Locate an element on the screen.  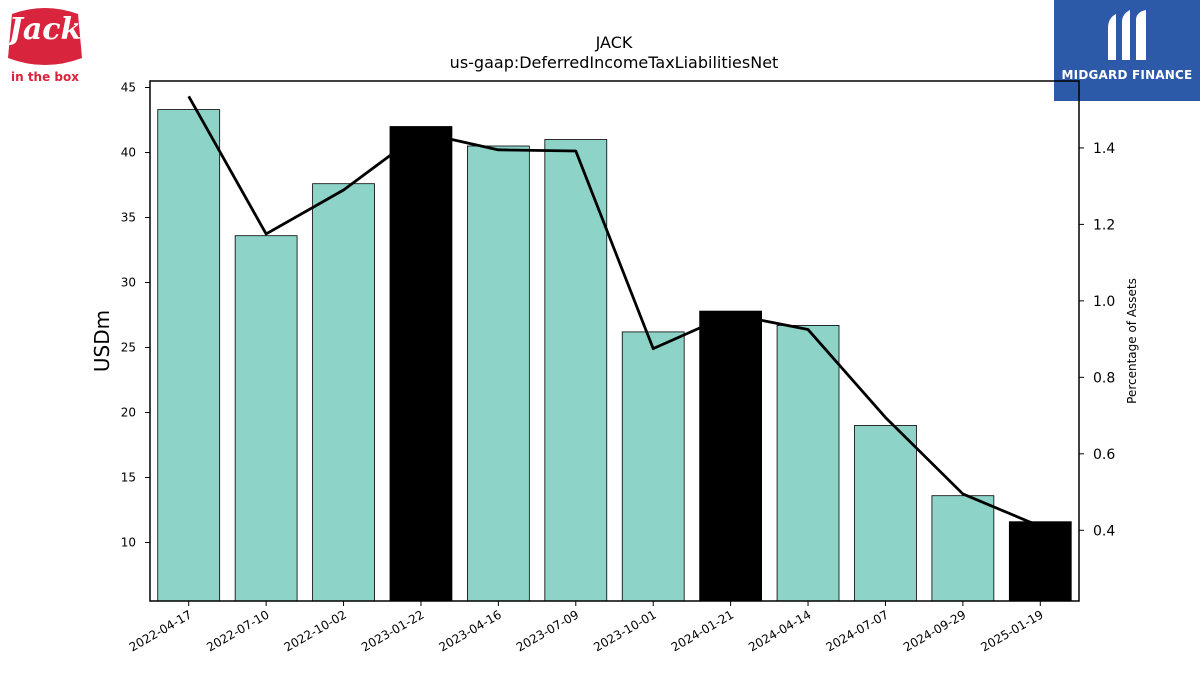
chart-subtitle: us-gaap:DeferredIncomeTaxLiabilitiesNet is located at coordinates (614, 62).